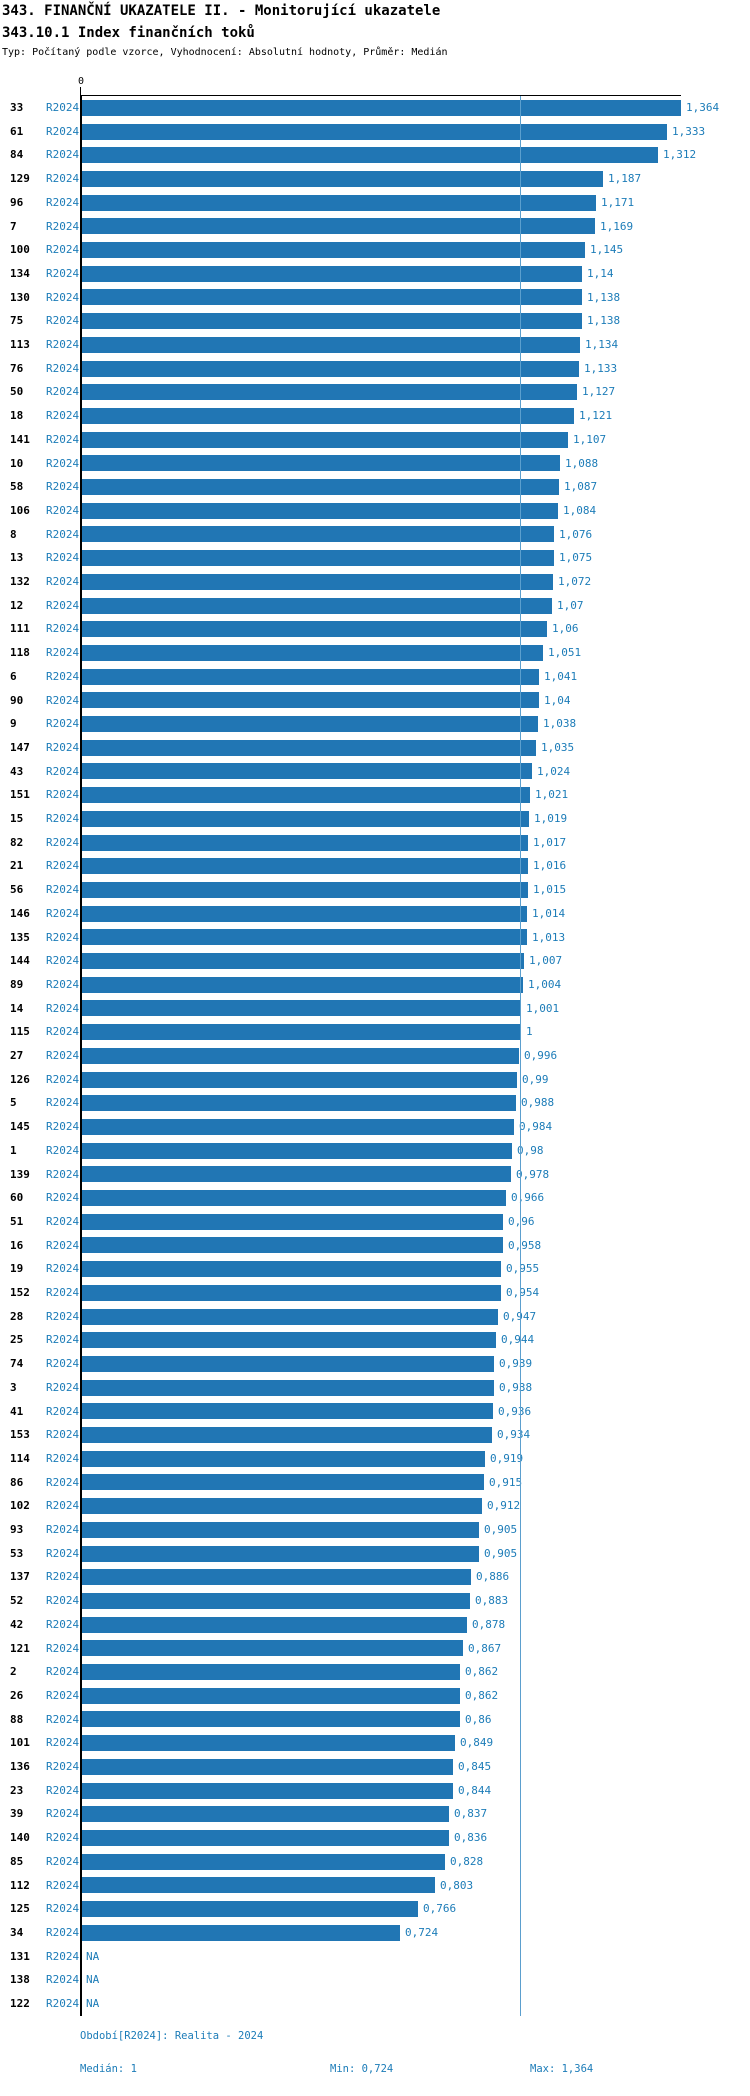  Describe the element at coordinates (521, 1221) in the screenshot. I see `value-label: 0,96` at that location.